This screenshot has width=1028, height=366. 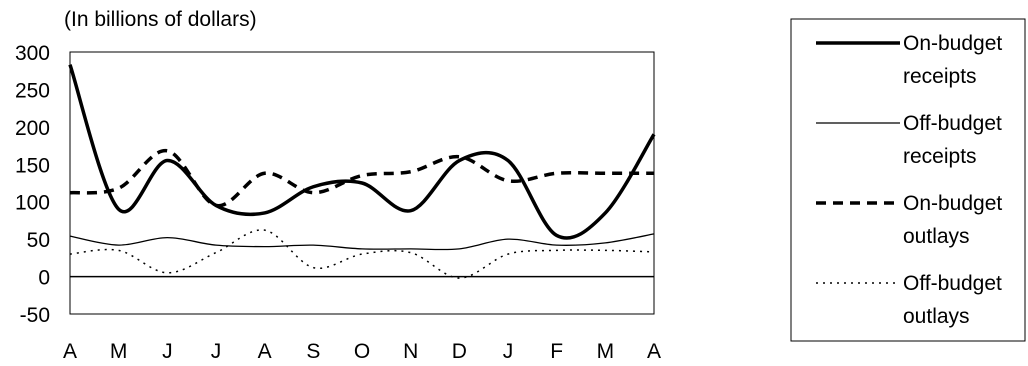 What do you see at coordinates (35, 315) in the screenshot?
I see `y-tick-label: -50` at bounding box center [35, 315].